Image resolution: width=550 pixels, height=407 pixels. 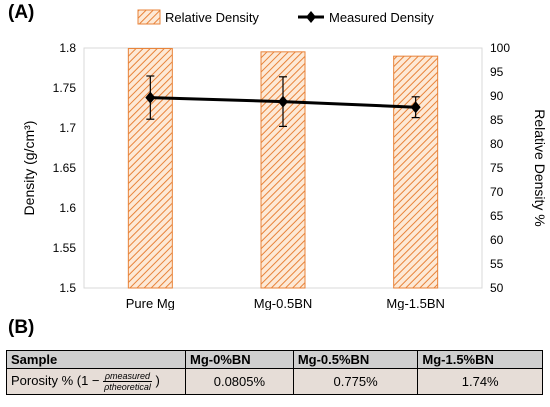 I want to click on y2-tick-label: 60, so click(x=497, y=240).